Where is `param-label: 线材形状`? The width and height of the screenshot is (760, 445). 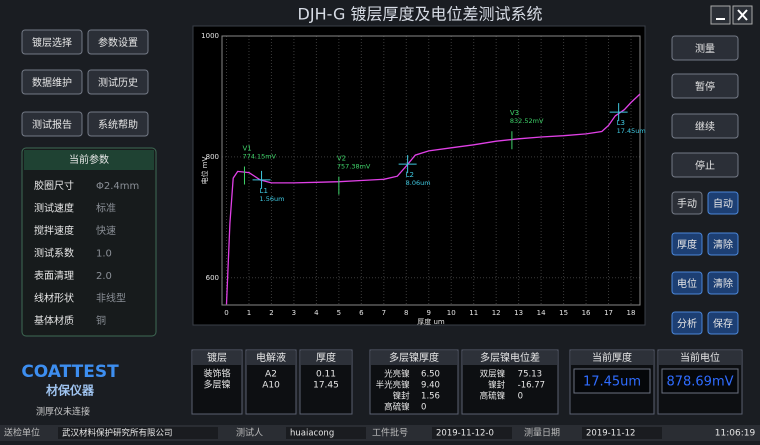 param-label: 线材形状 is located at coordinates (54, 298).